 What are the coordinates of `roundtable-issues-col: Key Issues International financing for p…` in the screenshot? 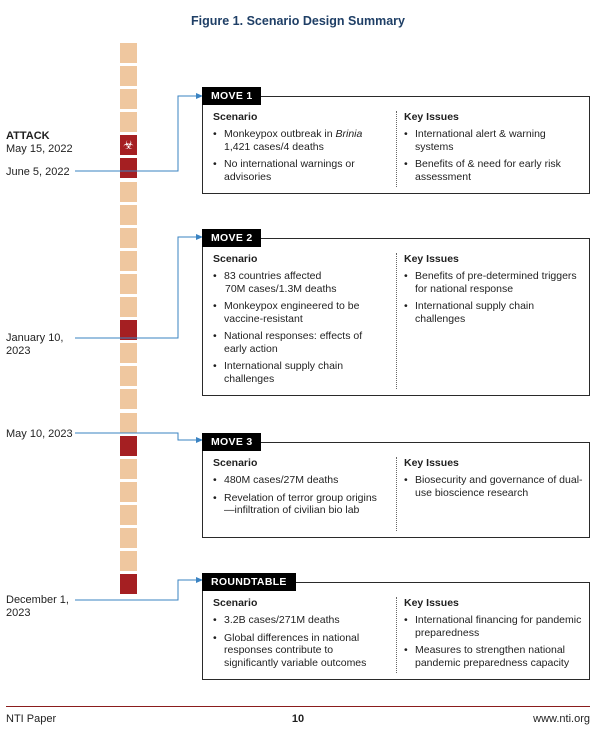 It's located at (494, 635).